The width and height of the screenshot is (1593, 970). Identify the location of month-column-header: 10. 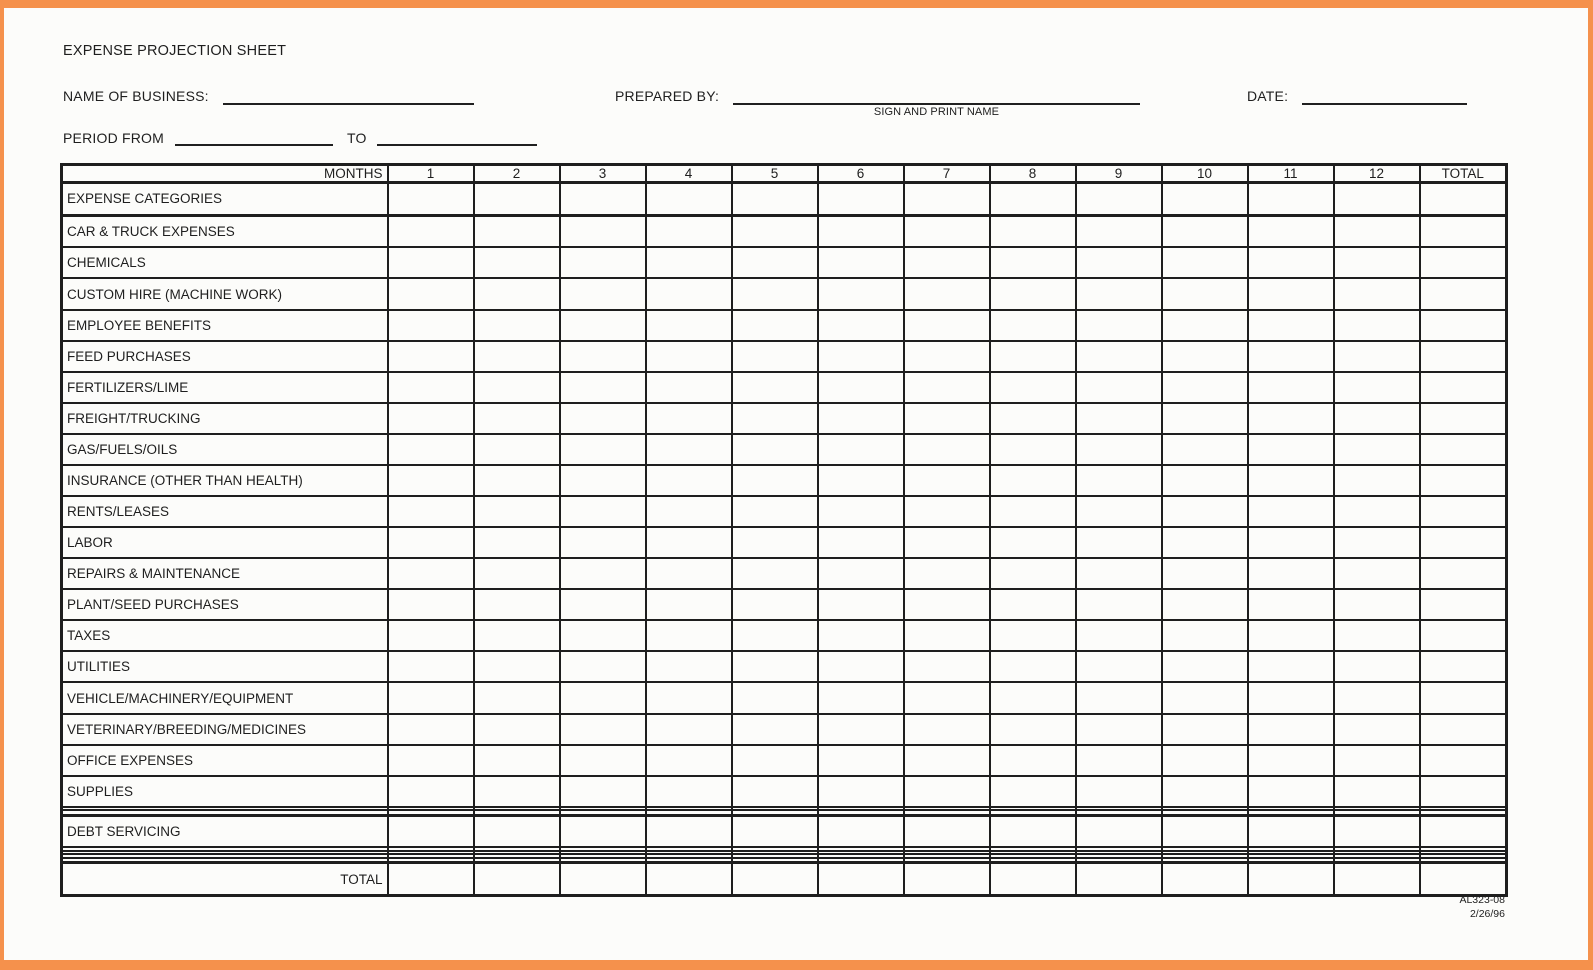
(1204, 173).